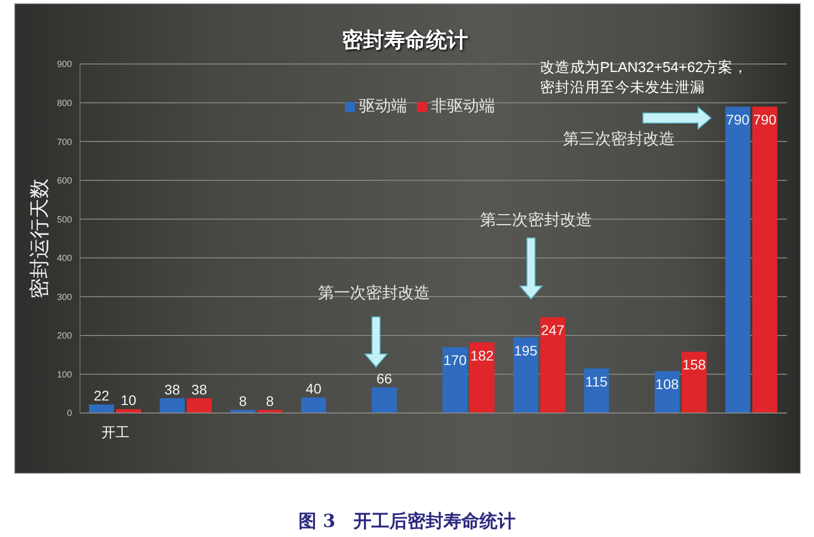 The image size is (814, 537). I want to click on y-tick-label: 200, so click(64, 335).